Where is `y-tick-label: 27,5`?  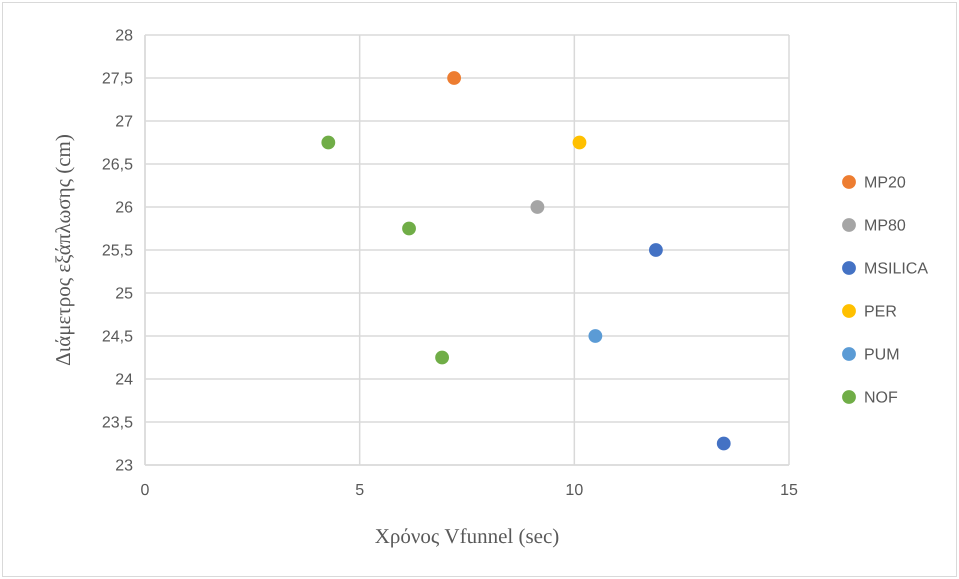 y-tick-label: 27,5 is located at coordinates (118, 79).